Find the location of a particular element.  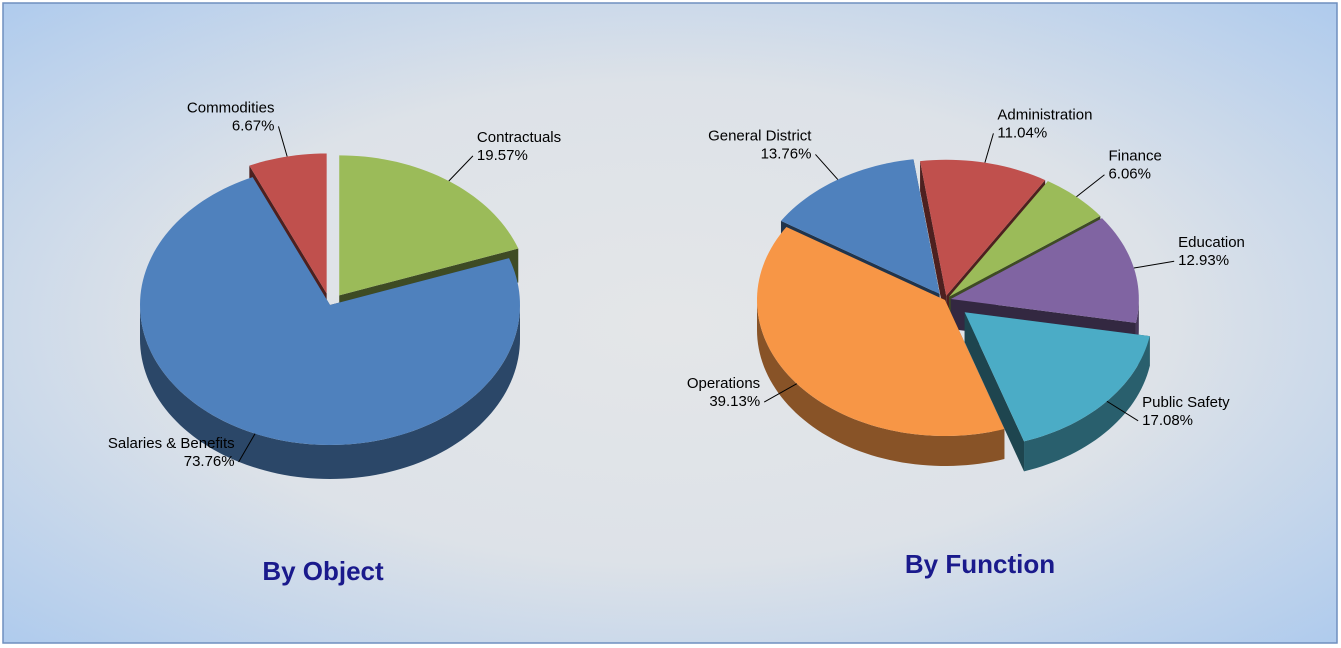

value-label: 39.13% is located at coordinates (734, 401).